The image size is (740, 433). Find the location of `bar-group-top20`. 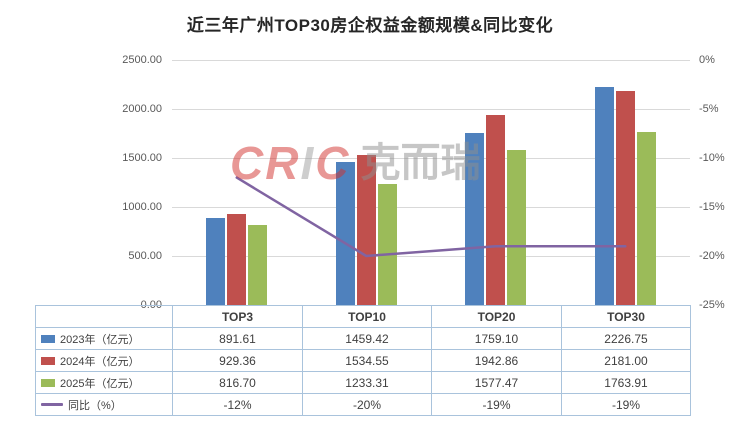

bar-group-top20 is located at coordinates (496, 182).